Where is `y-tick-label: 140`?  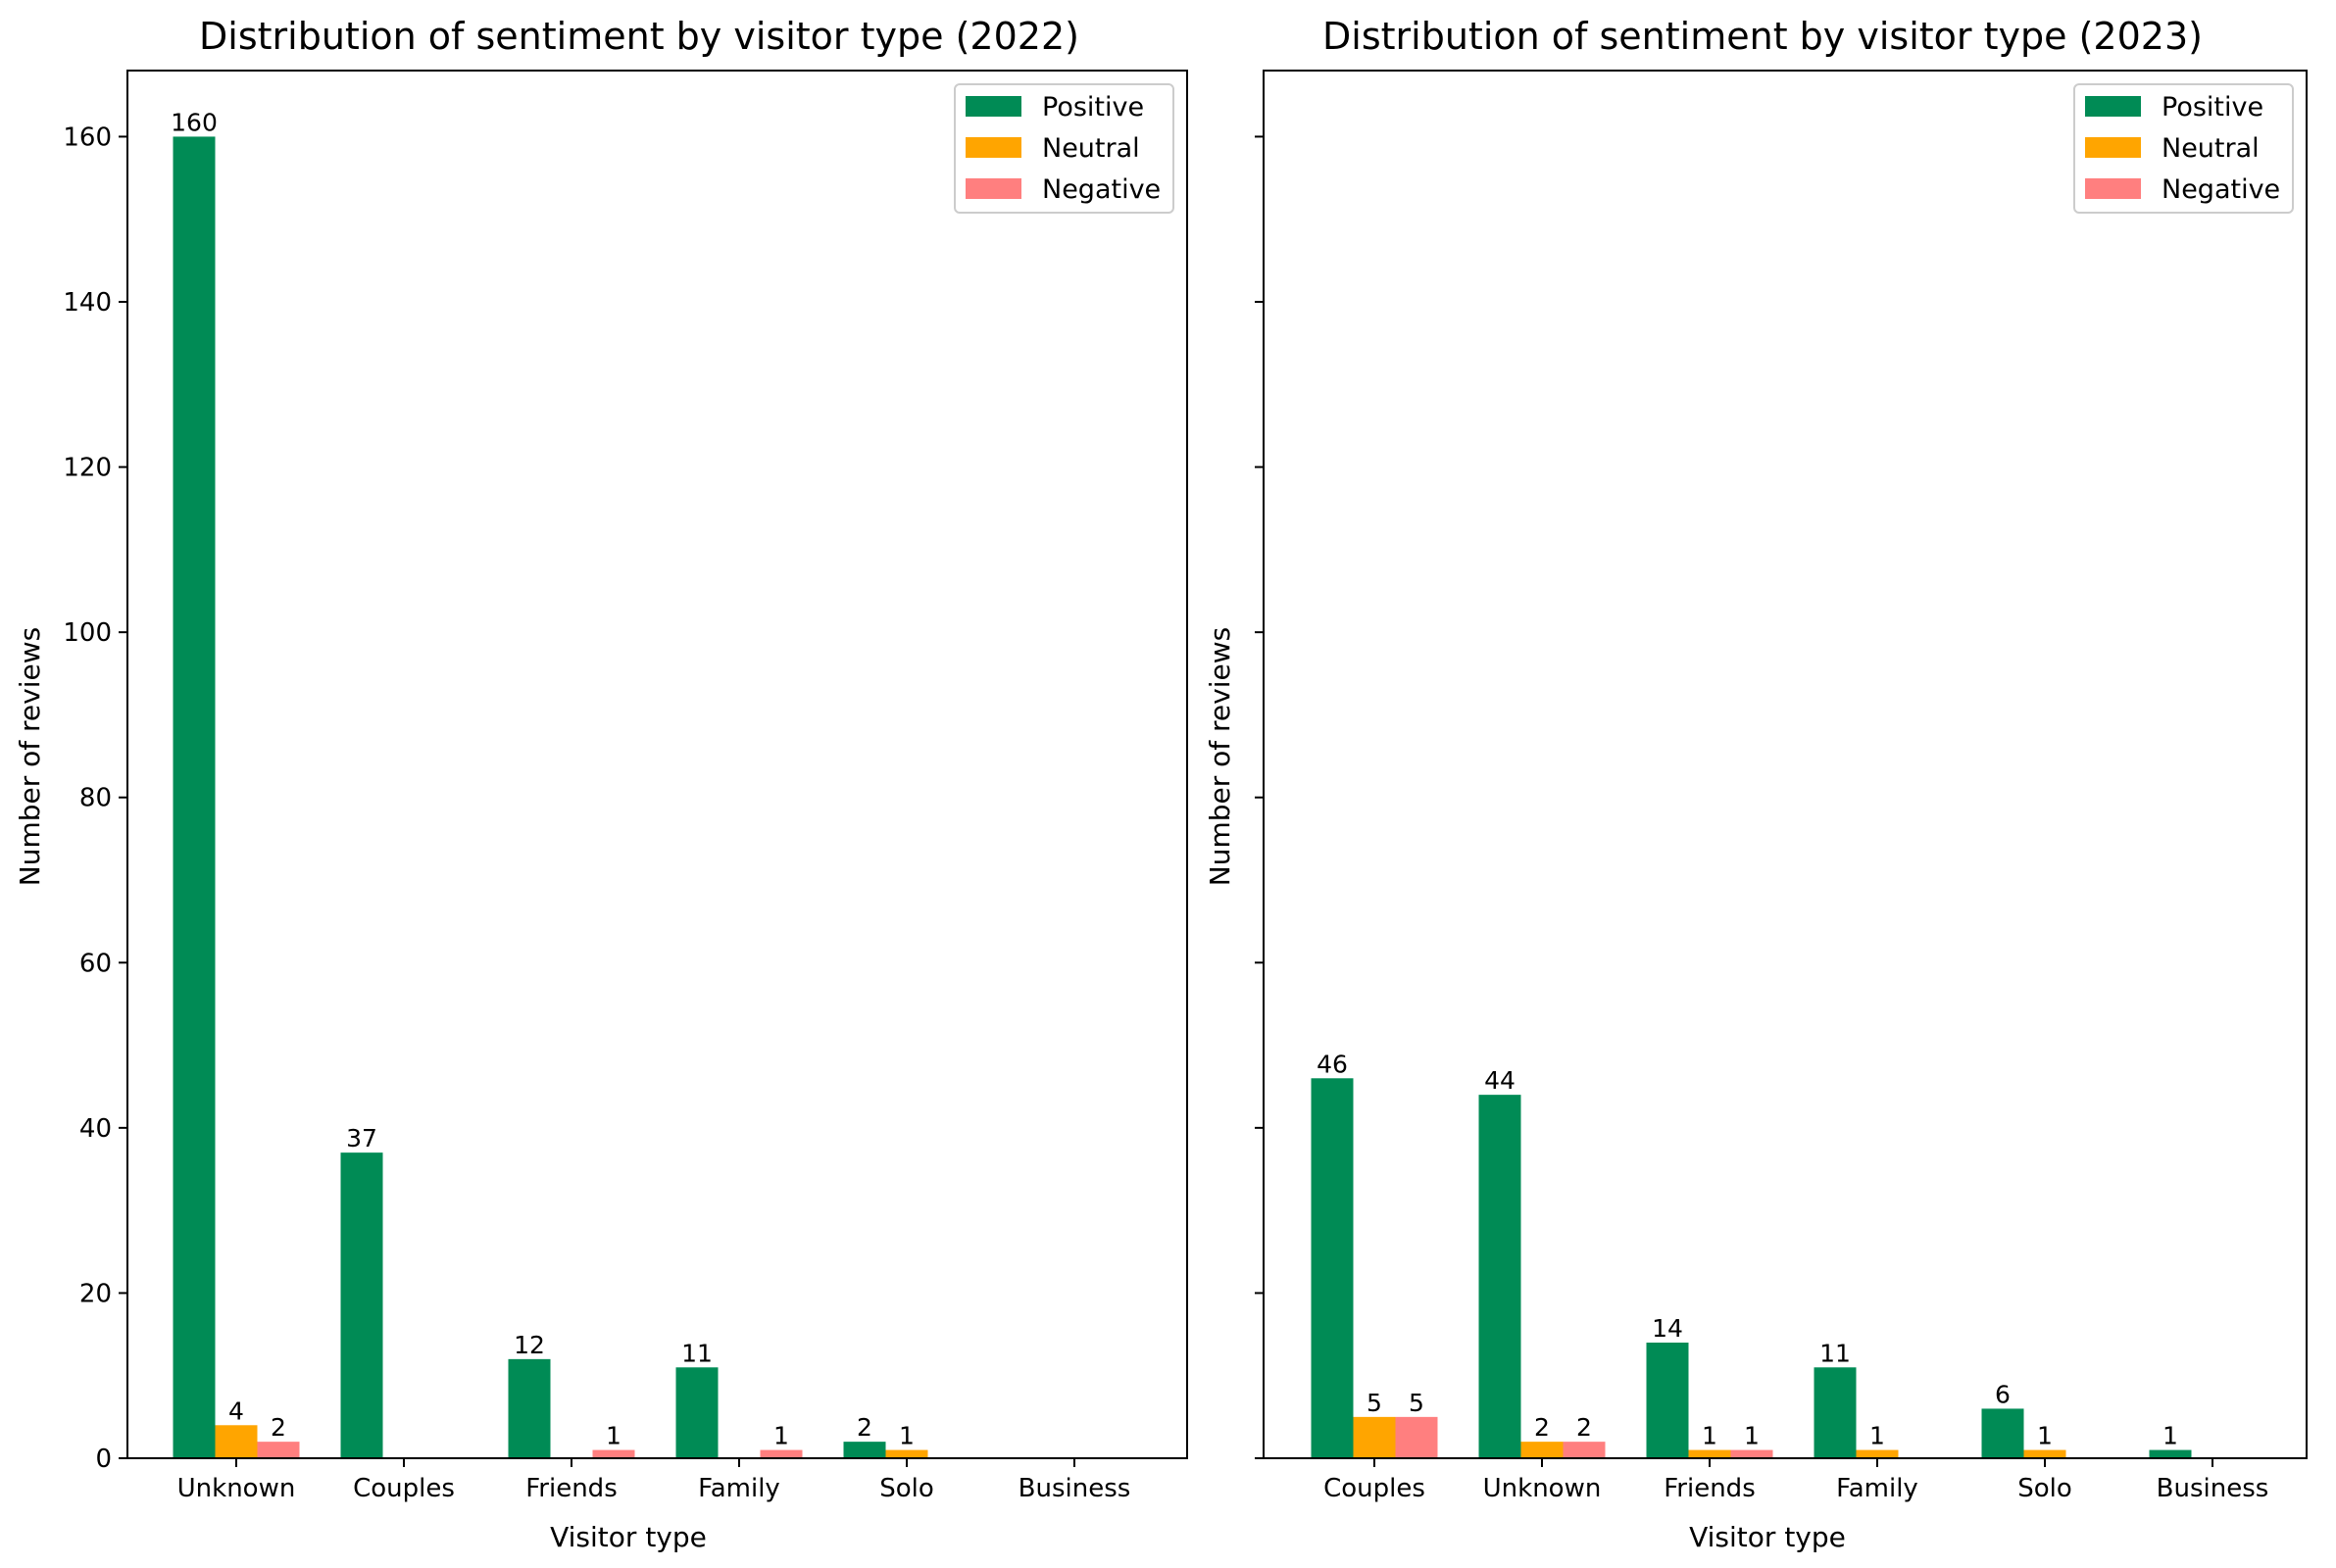
y-tick-label: 140 is located at coordinates (87, 303).